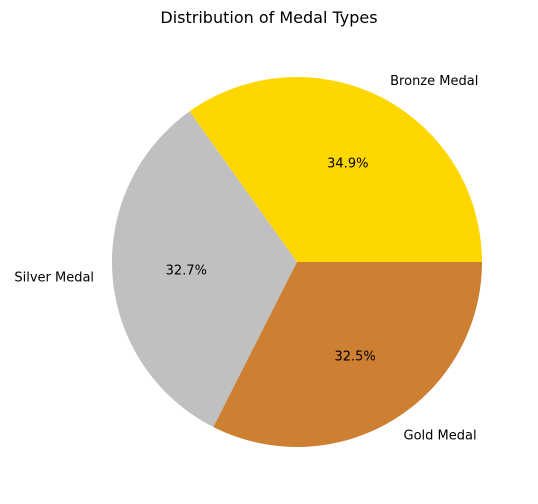 This screenshot has width=538, height=504. I want to click on chart-title: Distribution of Medal Types, so click(269, 17).